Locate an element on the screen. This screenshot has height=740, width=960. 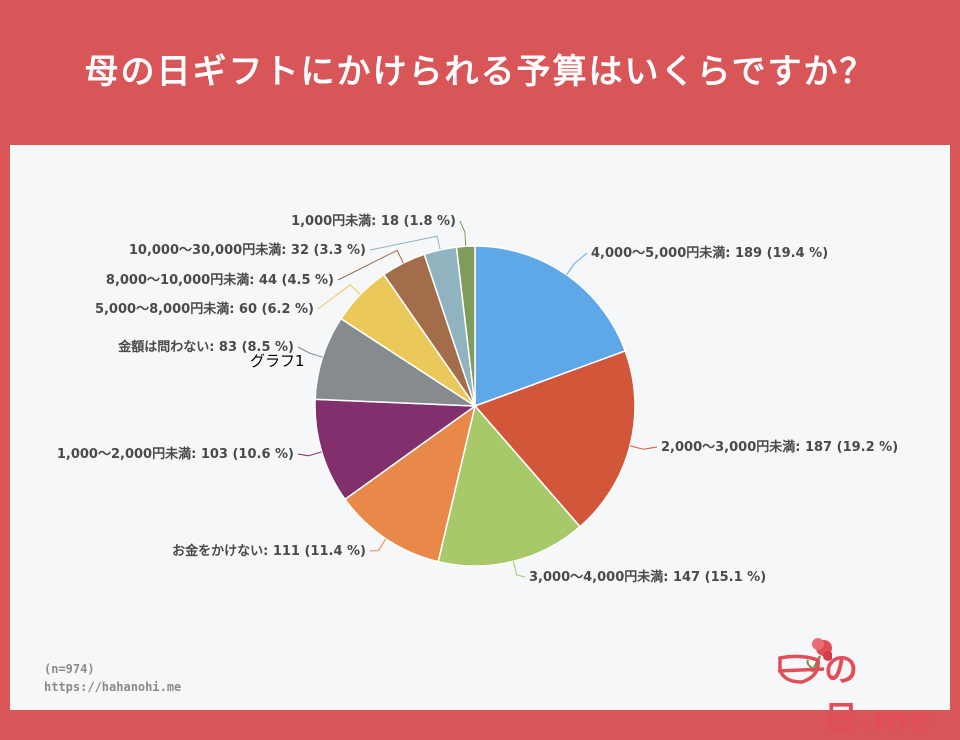
carnation-logo-icon is located at coordinates (805, 661).